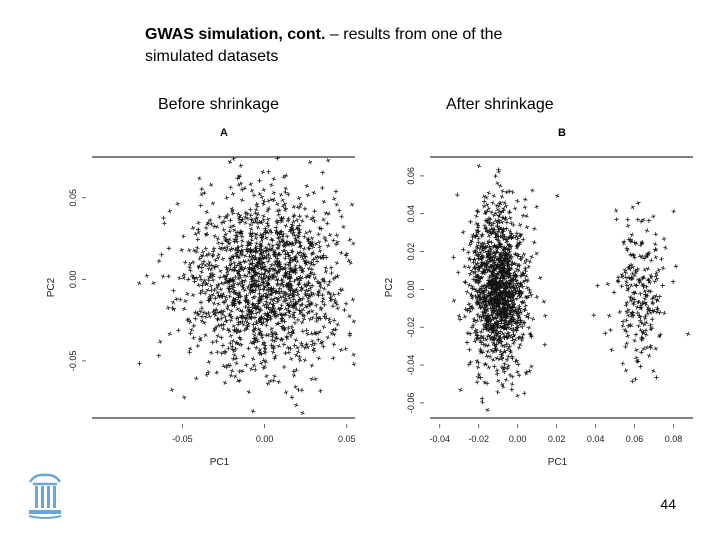 The height and width of the screenshot is (540, 720). Describe the element at coordinates (45, 496) in the screenshot. I see `university-logo-icon` at that location.